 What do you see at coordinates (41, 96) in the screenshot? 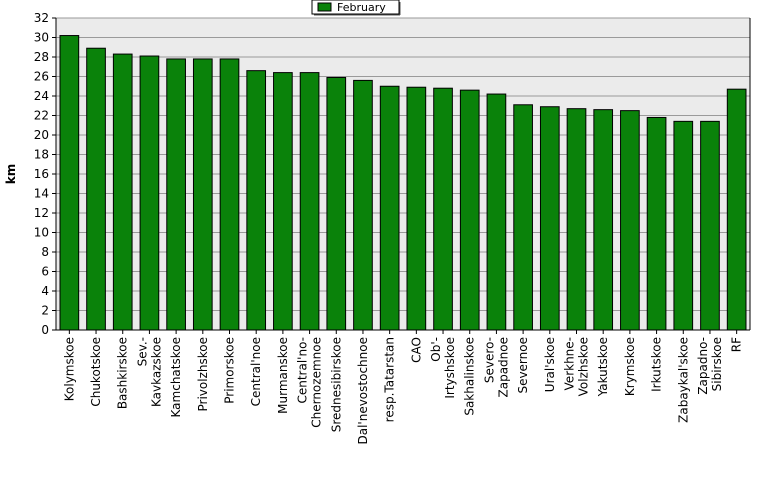
I see `y-tick-label: 24` at bounding box center [41, 96].